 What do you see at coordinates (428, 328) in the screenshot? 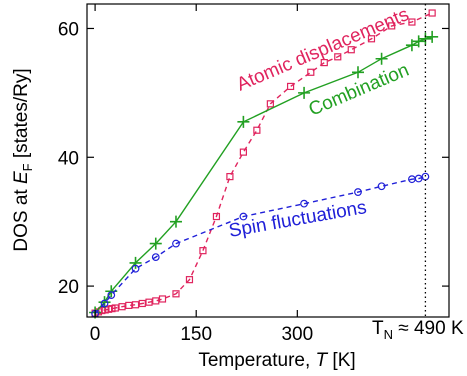
I see `neel-label-value: ≈ 490 K` at bounding box center [428, 328].